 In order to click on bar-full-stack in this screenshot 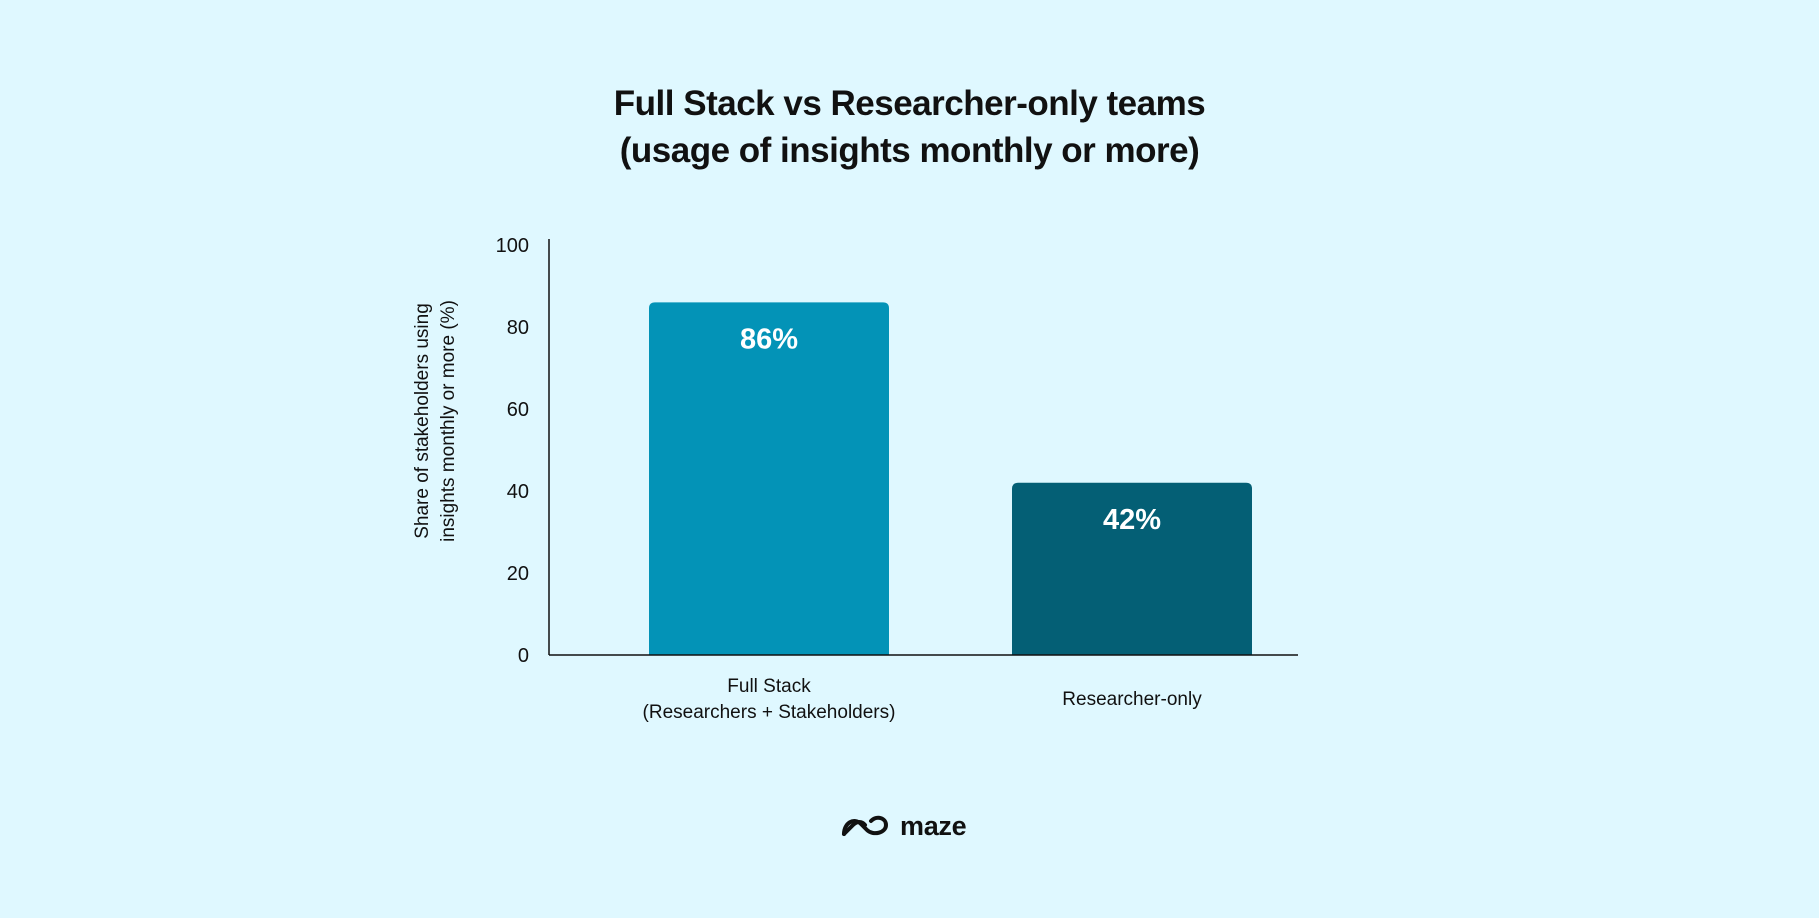, I will do `click(769, 478)`.